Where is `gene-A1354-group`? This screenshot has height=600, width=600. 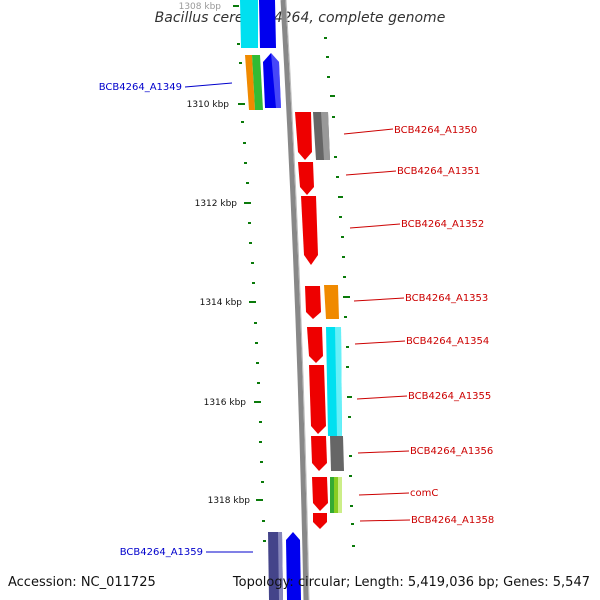
gene-A1354-group is located at coordinates (324, 381).